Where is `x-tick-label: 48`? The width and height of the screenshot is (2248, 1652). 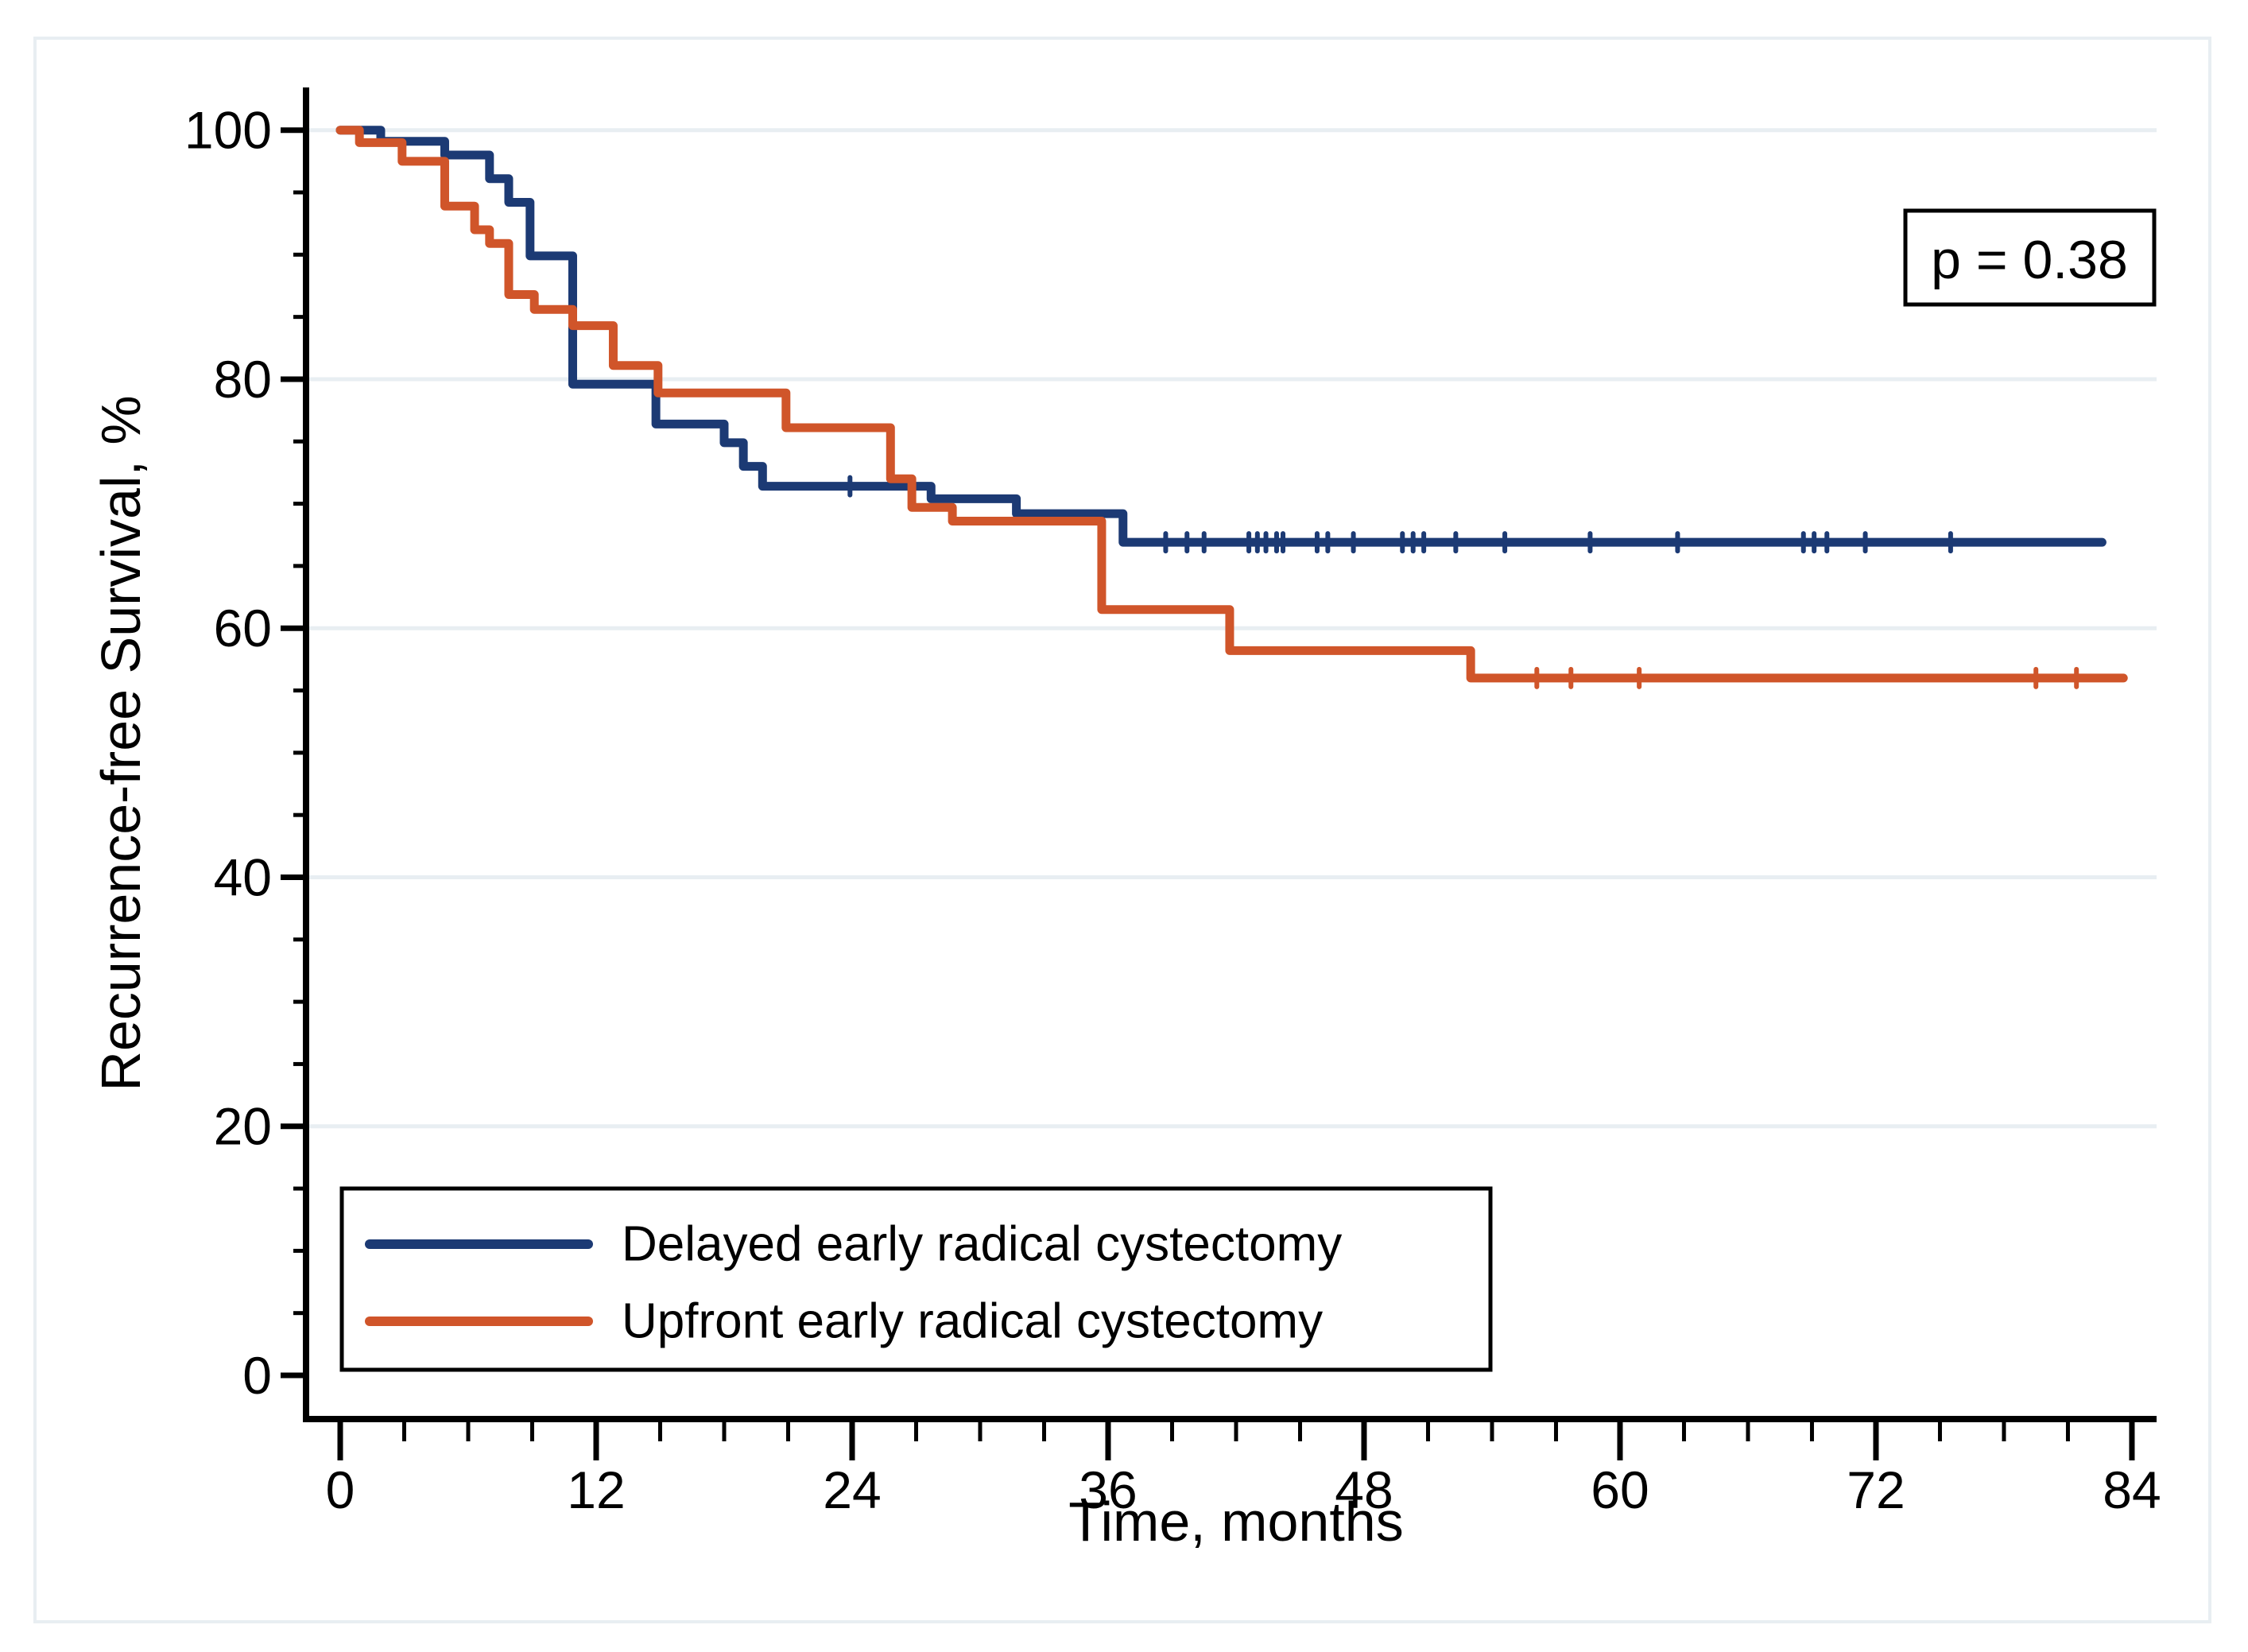 x-tick-label: 48 is located at coordinates (1364, 1489).